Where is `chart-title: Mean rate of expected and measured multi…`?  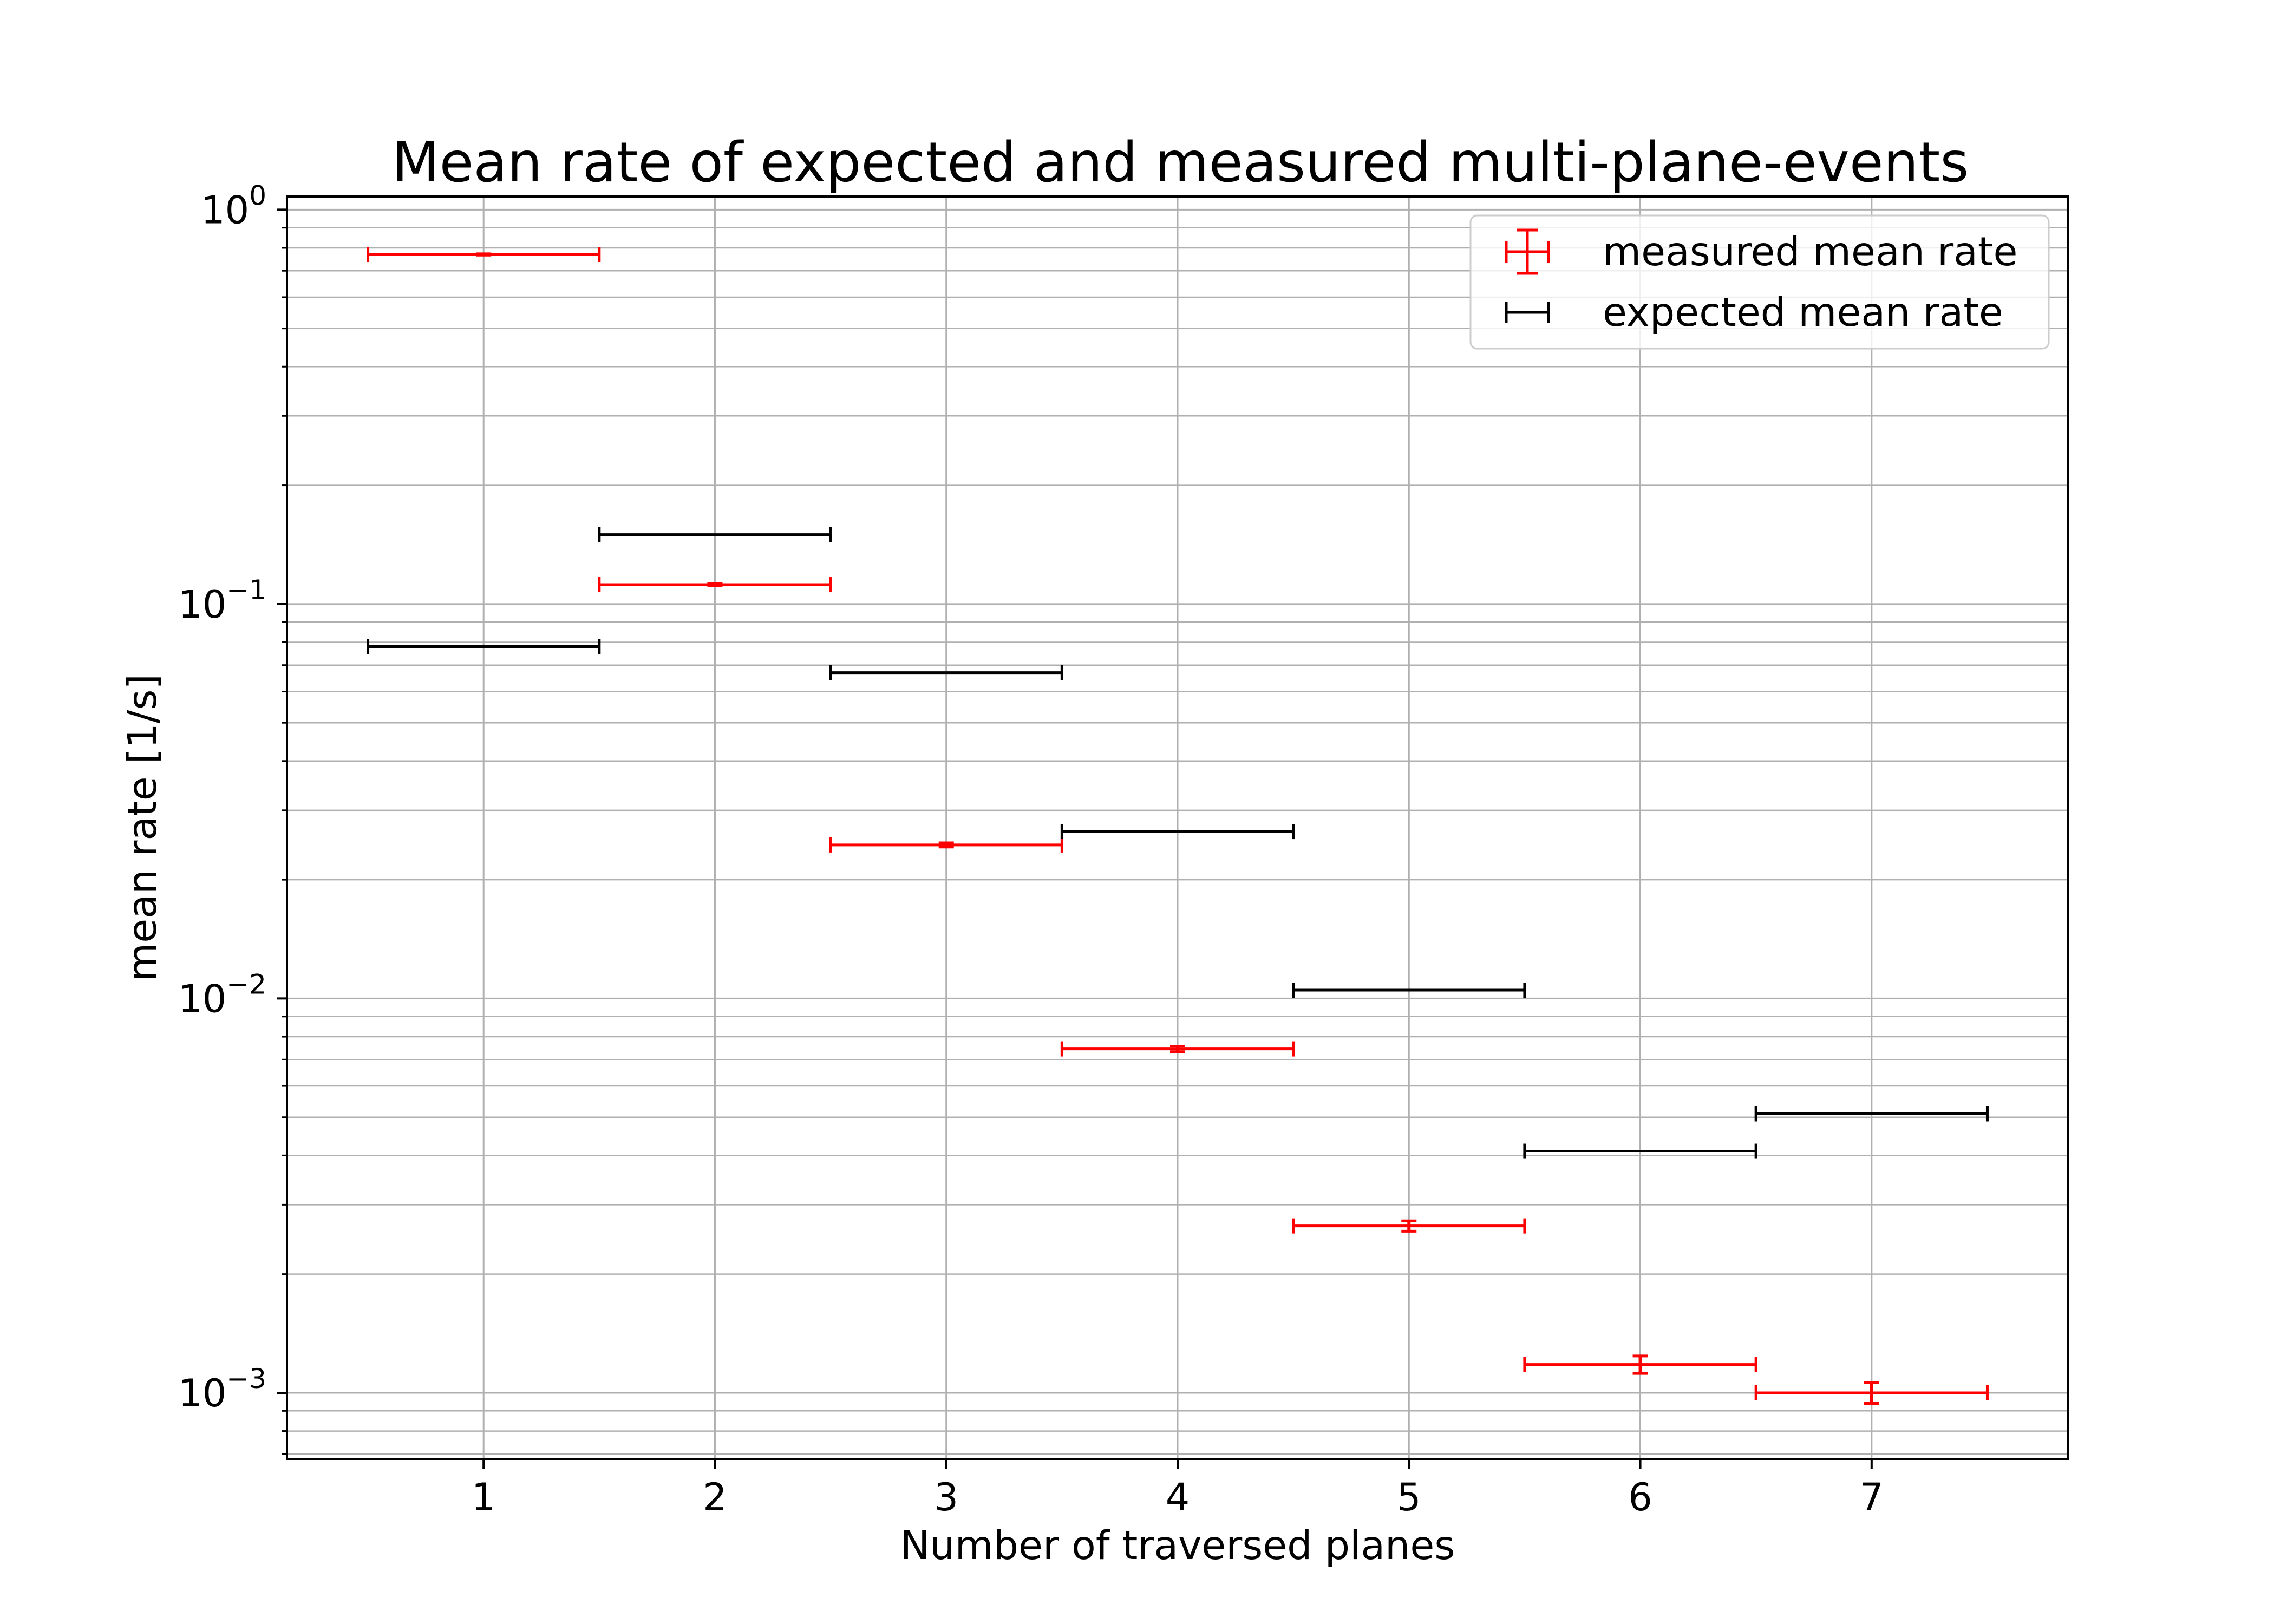
chart-title: Mean rate of expected and measured multi… is located at coordinates (1181, 162).